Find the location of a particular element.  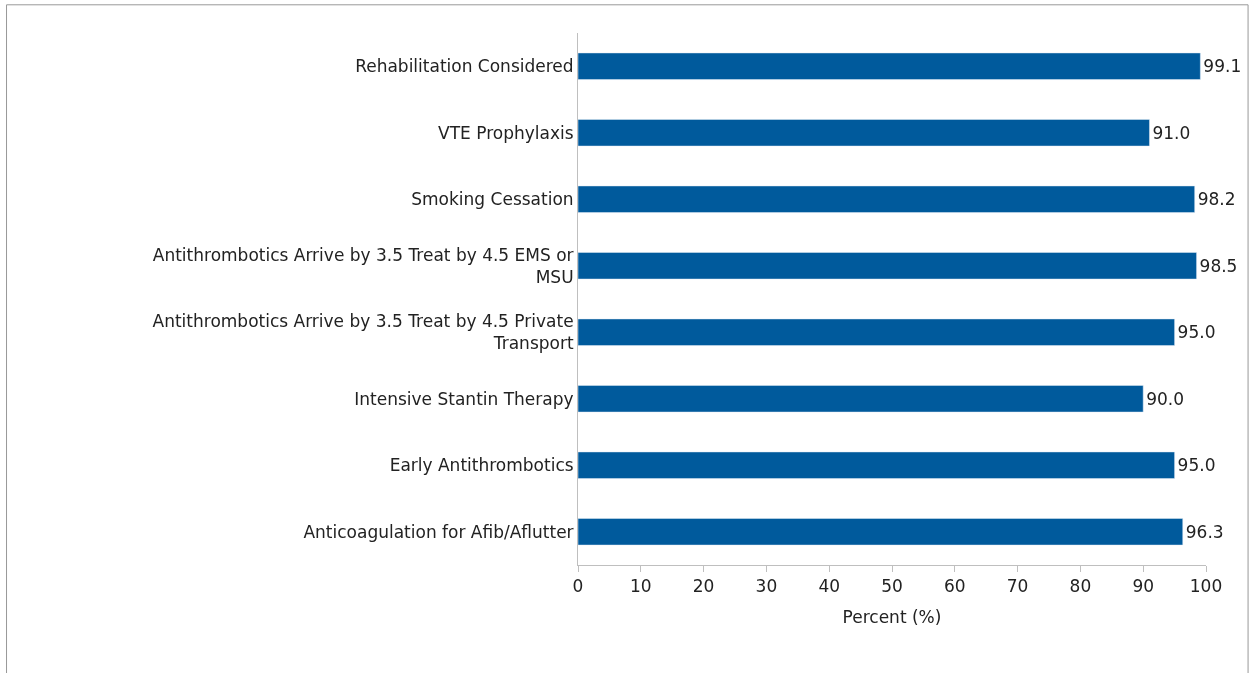

y-tick-label: Antithrombotics Arrive by 3.5 Treat by 4.5 Private Transport is located at coordinates (363, 332).